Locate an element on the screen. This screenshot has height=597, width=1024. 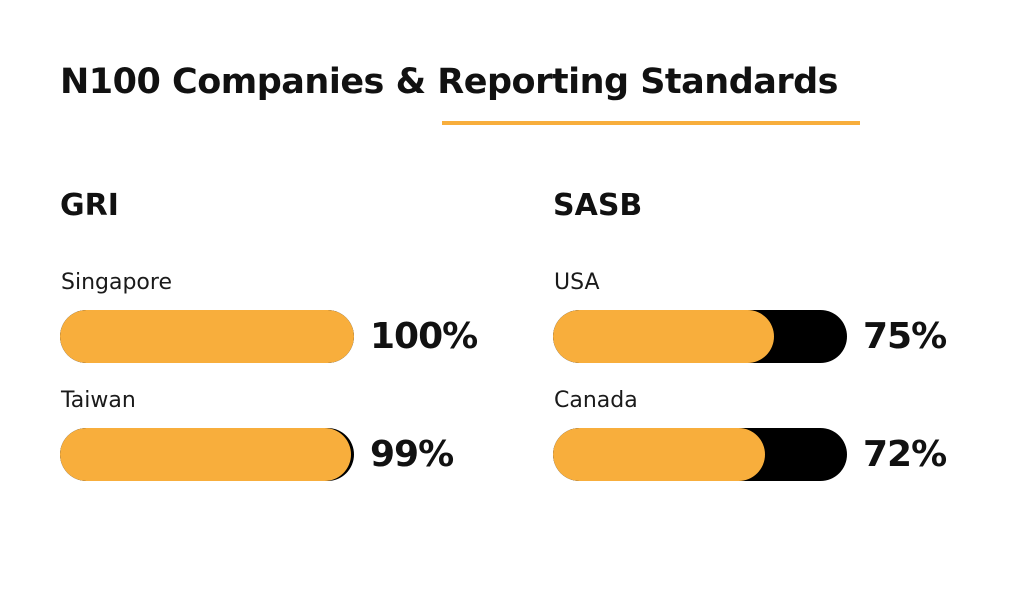
sasb-heading: SASB is located at coordinates (598, 205).